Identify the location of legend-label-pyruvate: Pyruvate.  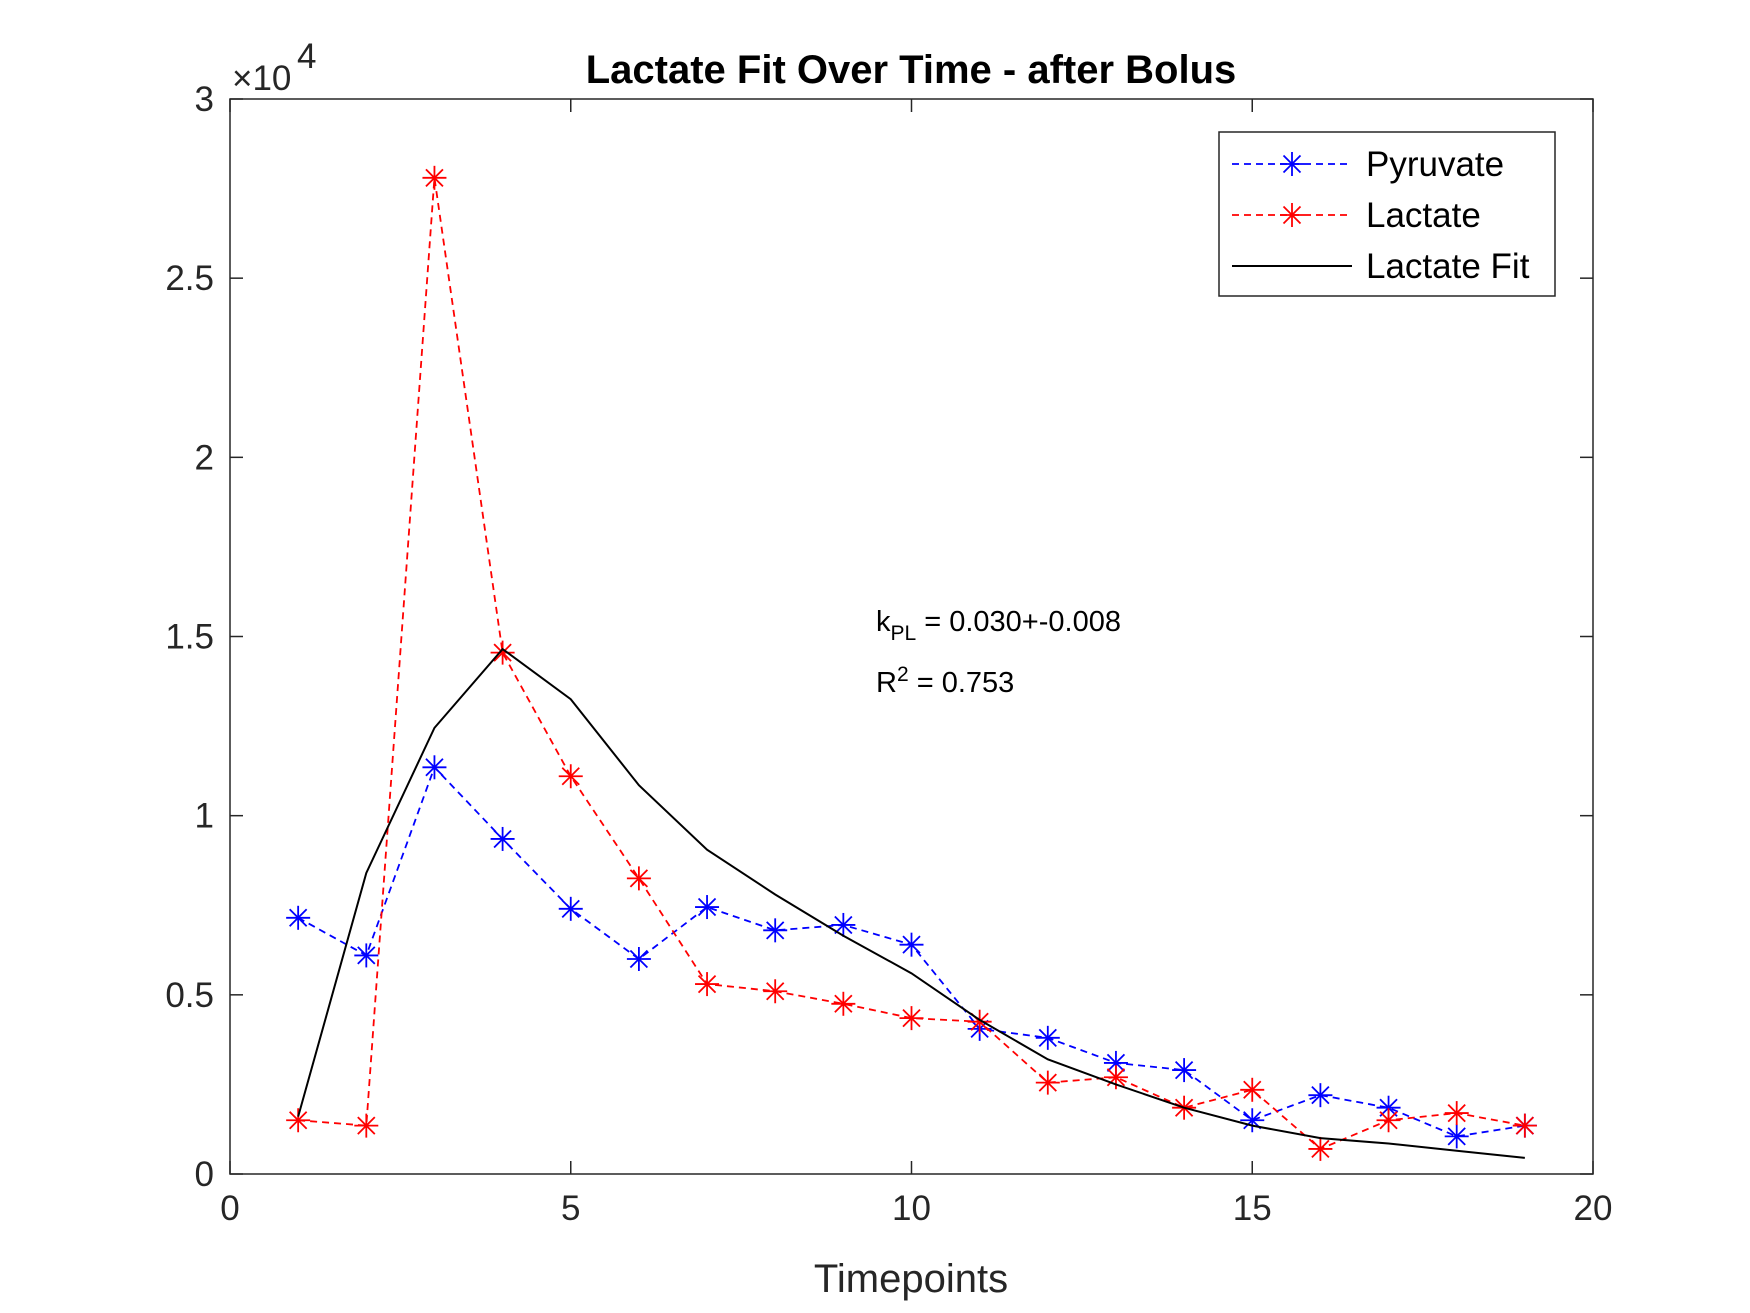
(1435, 164).